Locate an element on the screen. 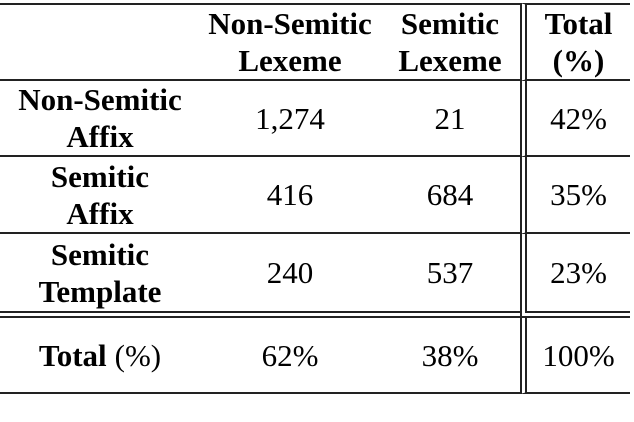  double-rule-overhang is located at coordinates (523, 391).